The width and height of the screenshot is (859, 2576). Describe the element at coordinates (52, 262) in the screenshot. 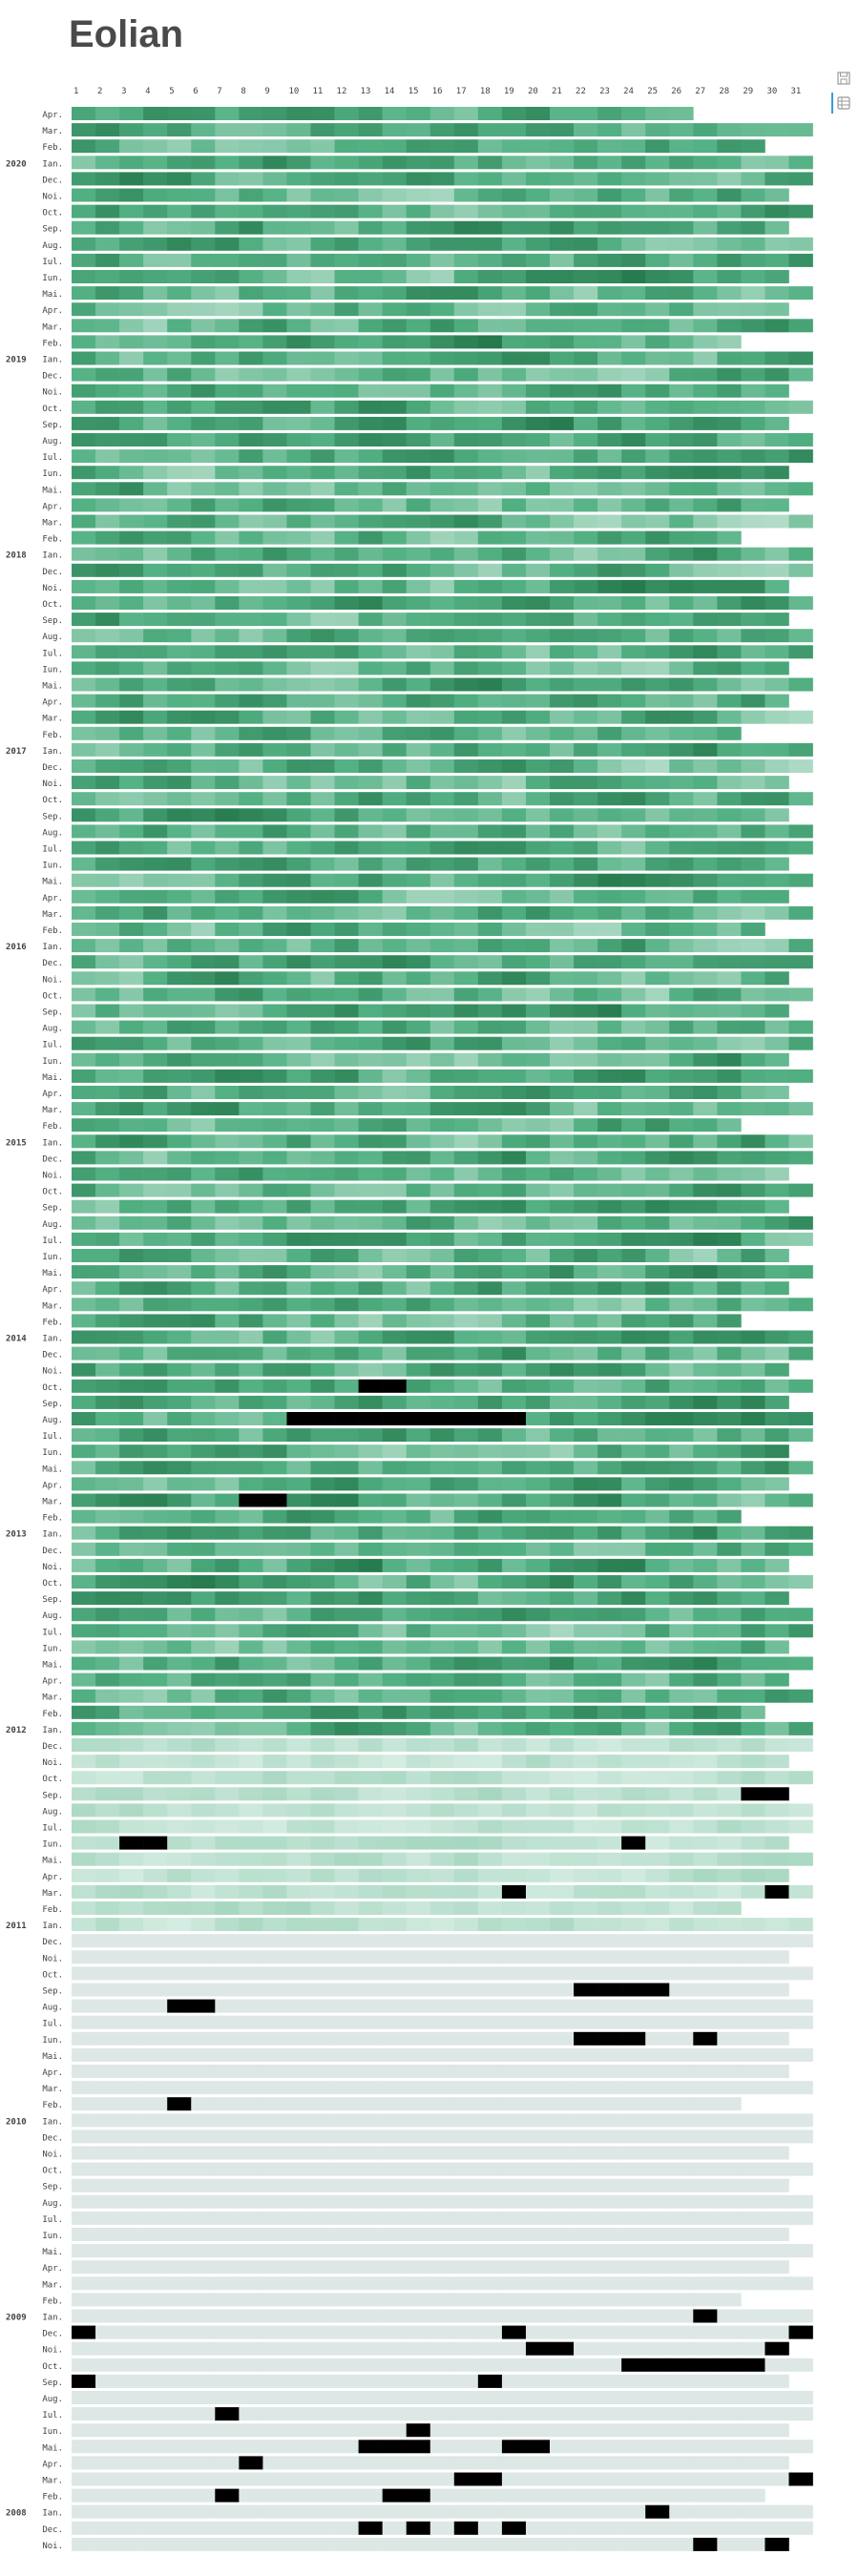

I see `y-month-label: Iul.` at that location.